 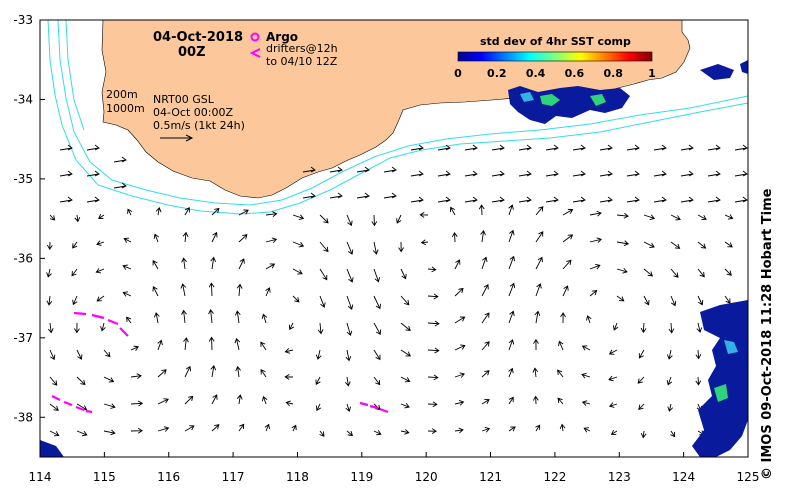 What do you see at coordinates (458, 73) in the screenshot?
I see `colorbar-tick-label: 0` at bounding box center [458, 73].